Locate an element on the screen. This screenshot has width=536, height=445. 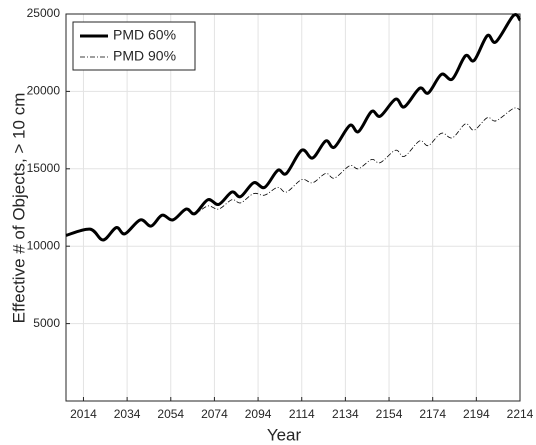
x-tick-label: 2014 is located at coordinates (83, 414).